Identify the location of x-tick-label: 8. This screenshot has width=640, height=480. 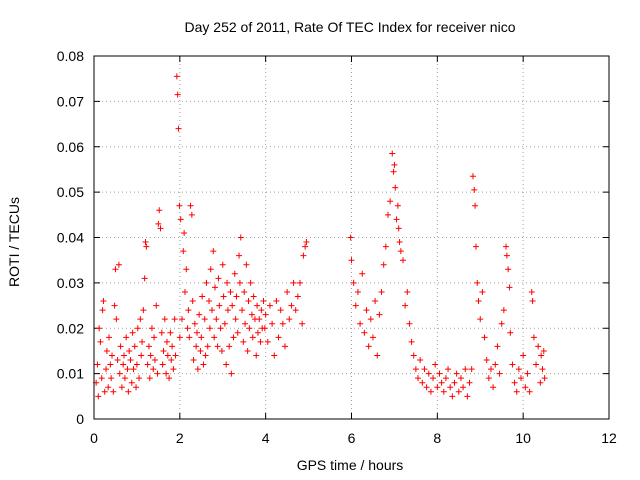
(437, 438).